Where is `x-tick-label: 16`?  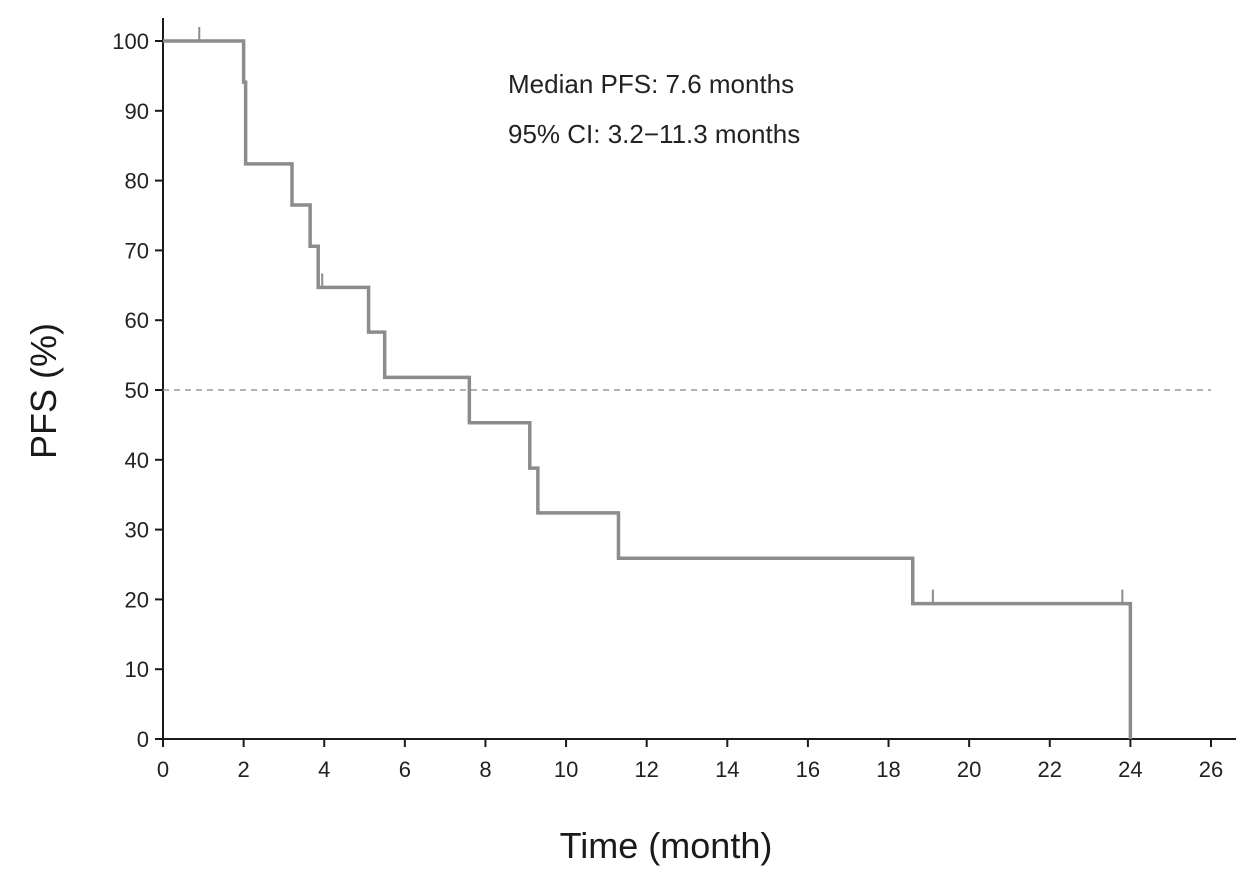
x-tick-label: 16 is located at coordinates (808, 769).